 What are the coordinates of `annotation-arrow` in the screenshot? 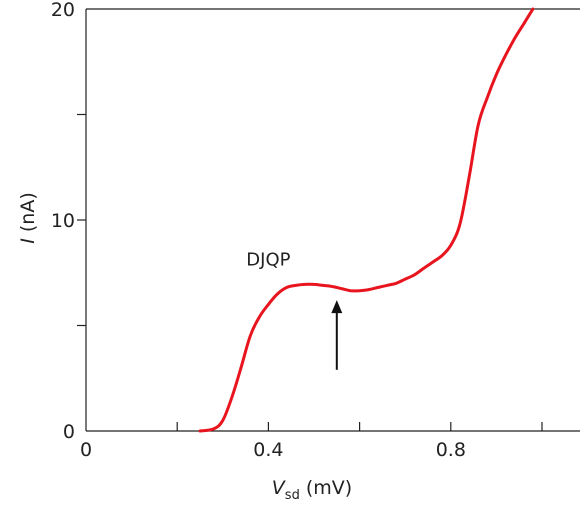 It's located at (337, 335).